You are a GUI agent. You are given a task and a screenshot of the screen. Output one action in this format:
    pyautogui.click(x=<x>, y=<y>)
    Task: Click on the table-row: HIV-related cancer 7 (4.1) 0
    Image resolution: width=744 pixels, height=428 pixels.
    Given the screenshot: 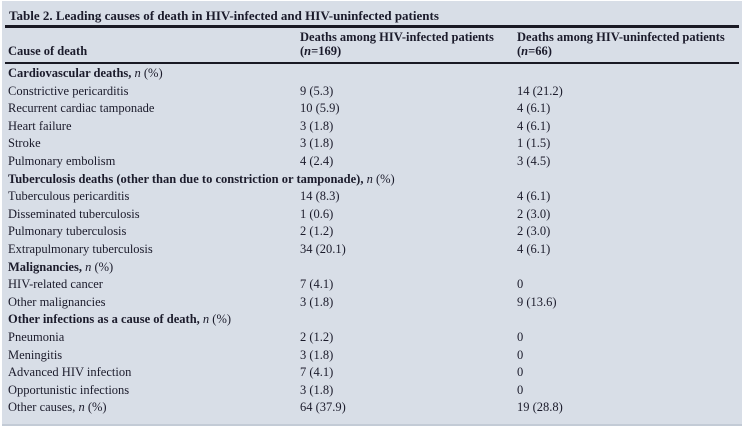 What is the action you would take?
    pyautogui.click(x=372, y=285)
    